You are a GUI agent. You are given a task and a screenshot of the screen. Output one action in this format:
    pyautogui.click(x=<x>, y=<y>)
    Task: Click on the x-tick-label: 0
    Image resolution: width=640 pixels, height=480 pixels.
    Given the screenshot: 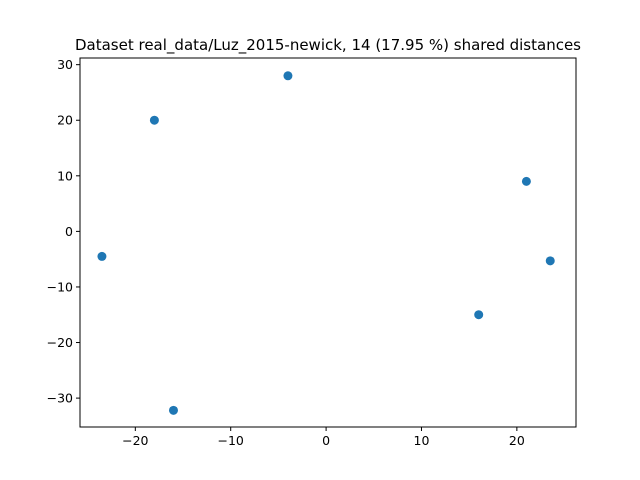 What is the action you would take?
    pyautogui.click(x=326, y=440)
    